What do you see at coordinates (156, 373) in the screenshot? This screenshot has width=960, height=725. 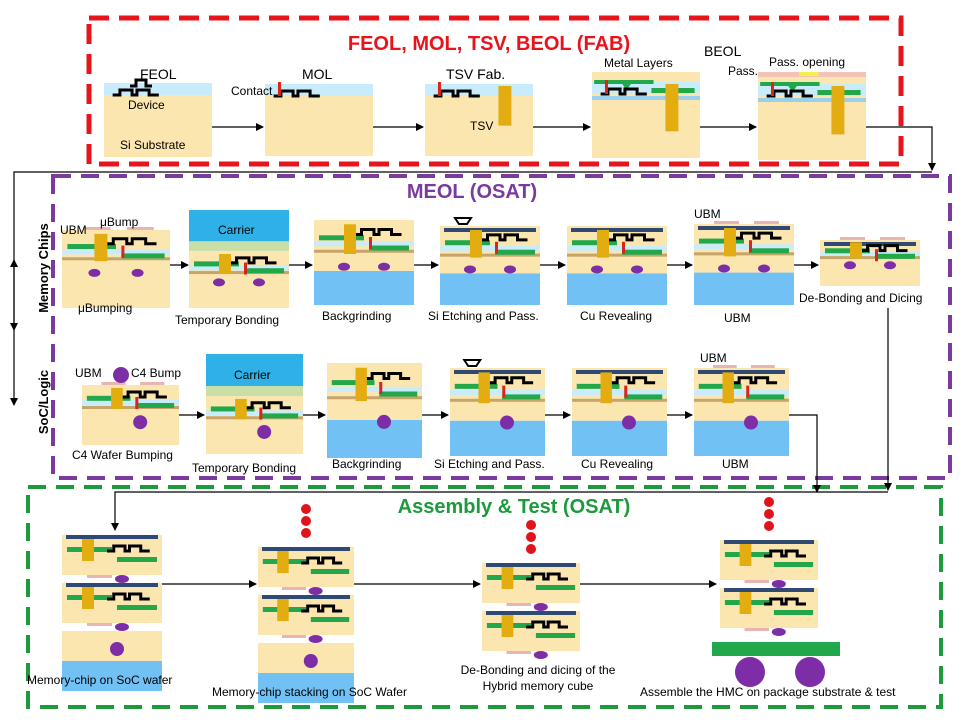 I see `soc-c4-bump-label: C4 Bump` at bounding box center [156, 373].